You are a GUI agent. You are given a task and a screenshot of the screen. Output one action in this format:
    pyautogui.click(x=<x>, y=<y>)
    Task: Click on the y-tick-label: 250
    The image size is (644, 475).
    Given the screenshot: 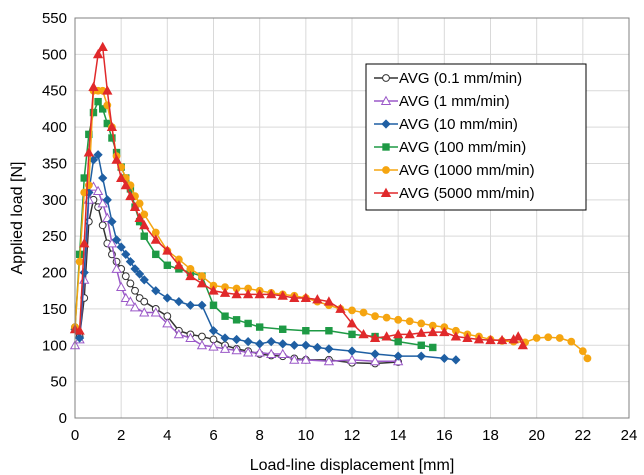 What is the action you would take?
    pyautogui.click(x=54, y=236)
    